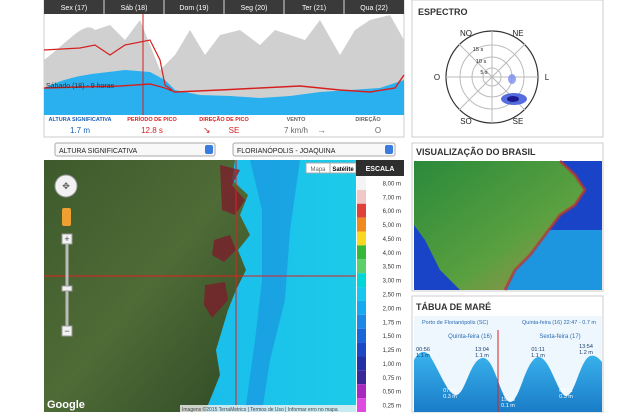 The width and height of the screenshot is (622, 415). What do you see at coordinates (392, 379) in the screenshot?
I see `scale-label: 0,75 m` at bounding box center [392, 379].